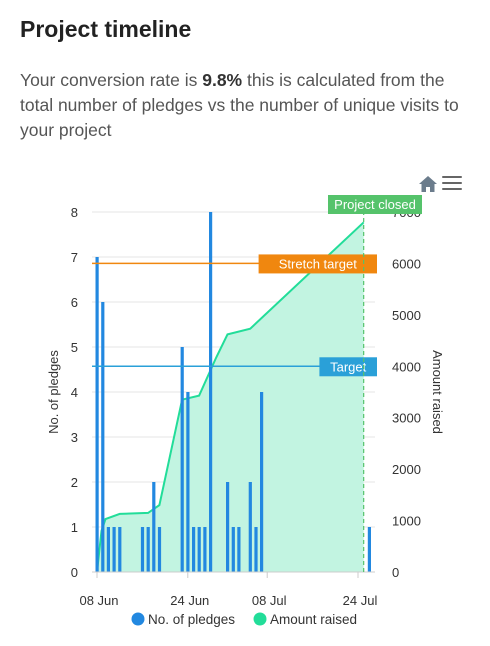  What do you see at coordinates (111, 80) in the screenshot?
I see `desc-text-before: Your conversion rate is` at bounding box center [111, 80].